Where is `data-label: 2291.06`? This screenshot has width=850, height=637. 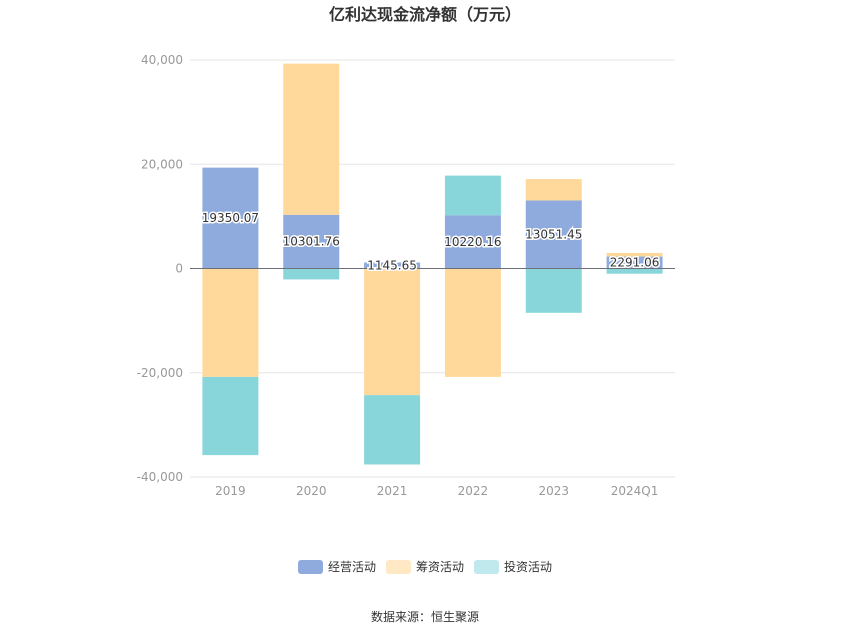
data-label: 2291.06 is located at coordinates (635, 263).